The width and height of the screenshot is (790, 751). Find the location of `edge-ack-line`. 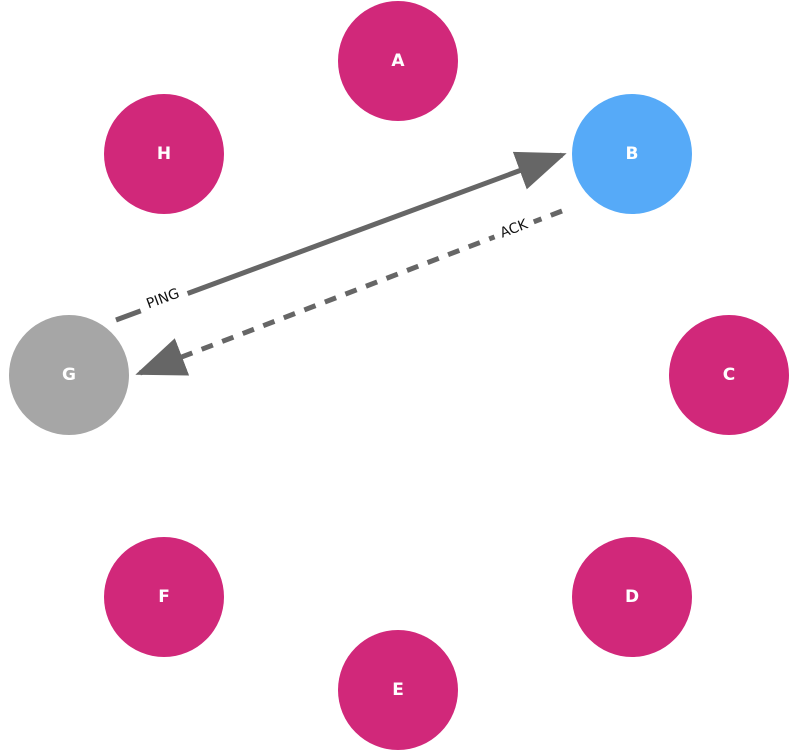

edge-ack-line is located at coordinates (349, 292).